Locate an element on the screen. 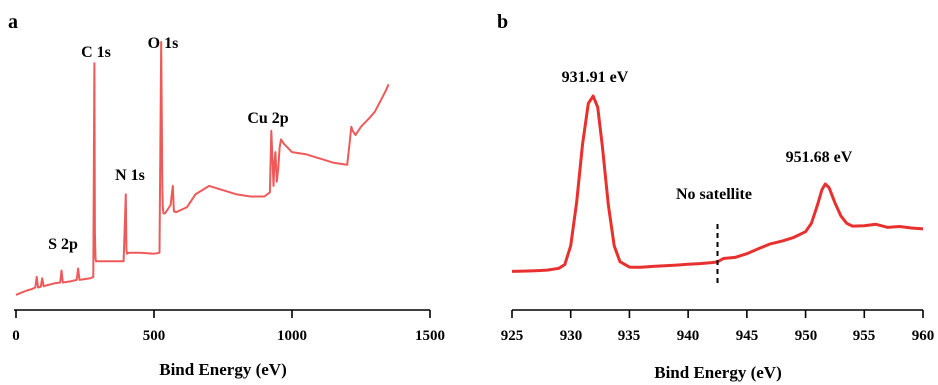  panel-b-tick-label-945: 945 is located at coordinates (747, 336).